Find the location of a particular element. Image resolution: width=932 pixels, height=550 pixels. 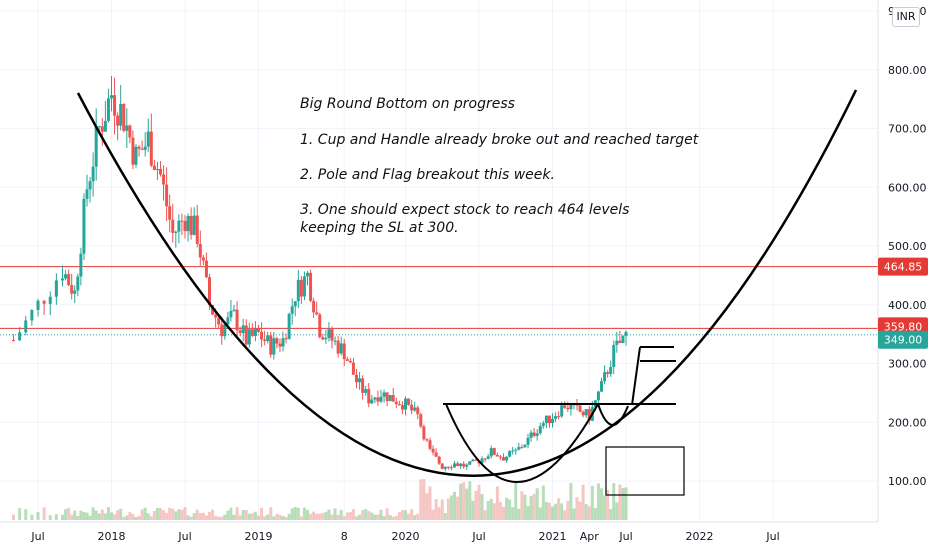

y-tick-label: 300.00 is located at coordinates (907, 364).